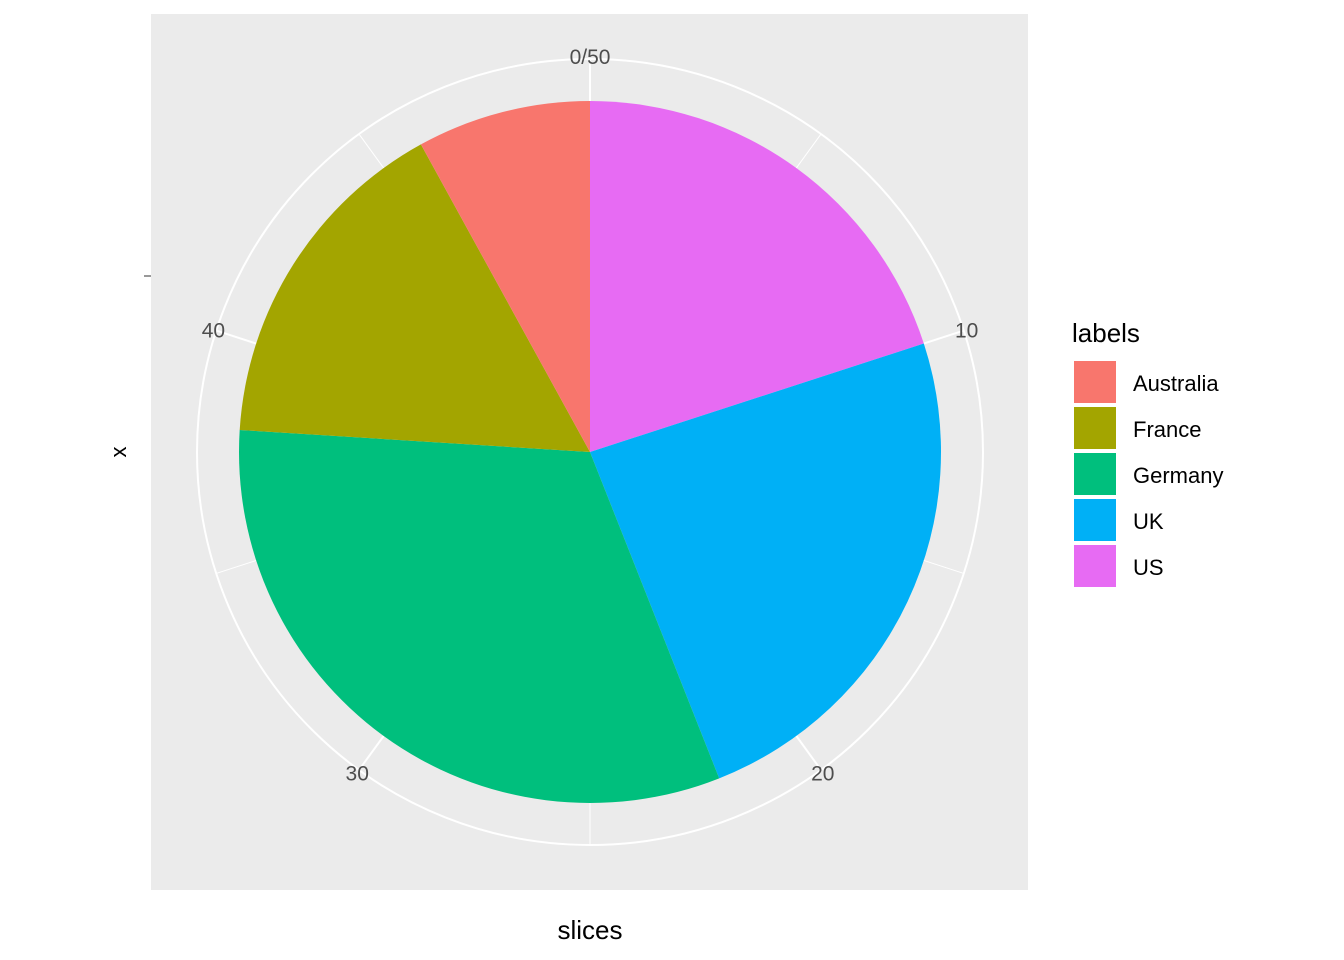 Image resolution: width=1344 pixels, height=960 pixels. What do you see at coordinates (589, 930) in the screenshot?
I see `x-axis-title: slices` at bounding box center [589, 930].